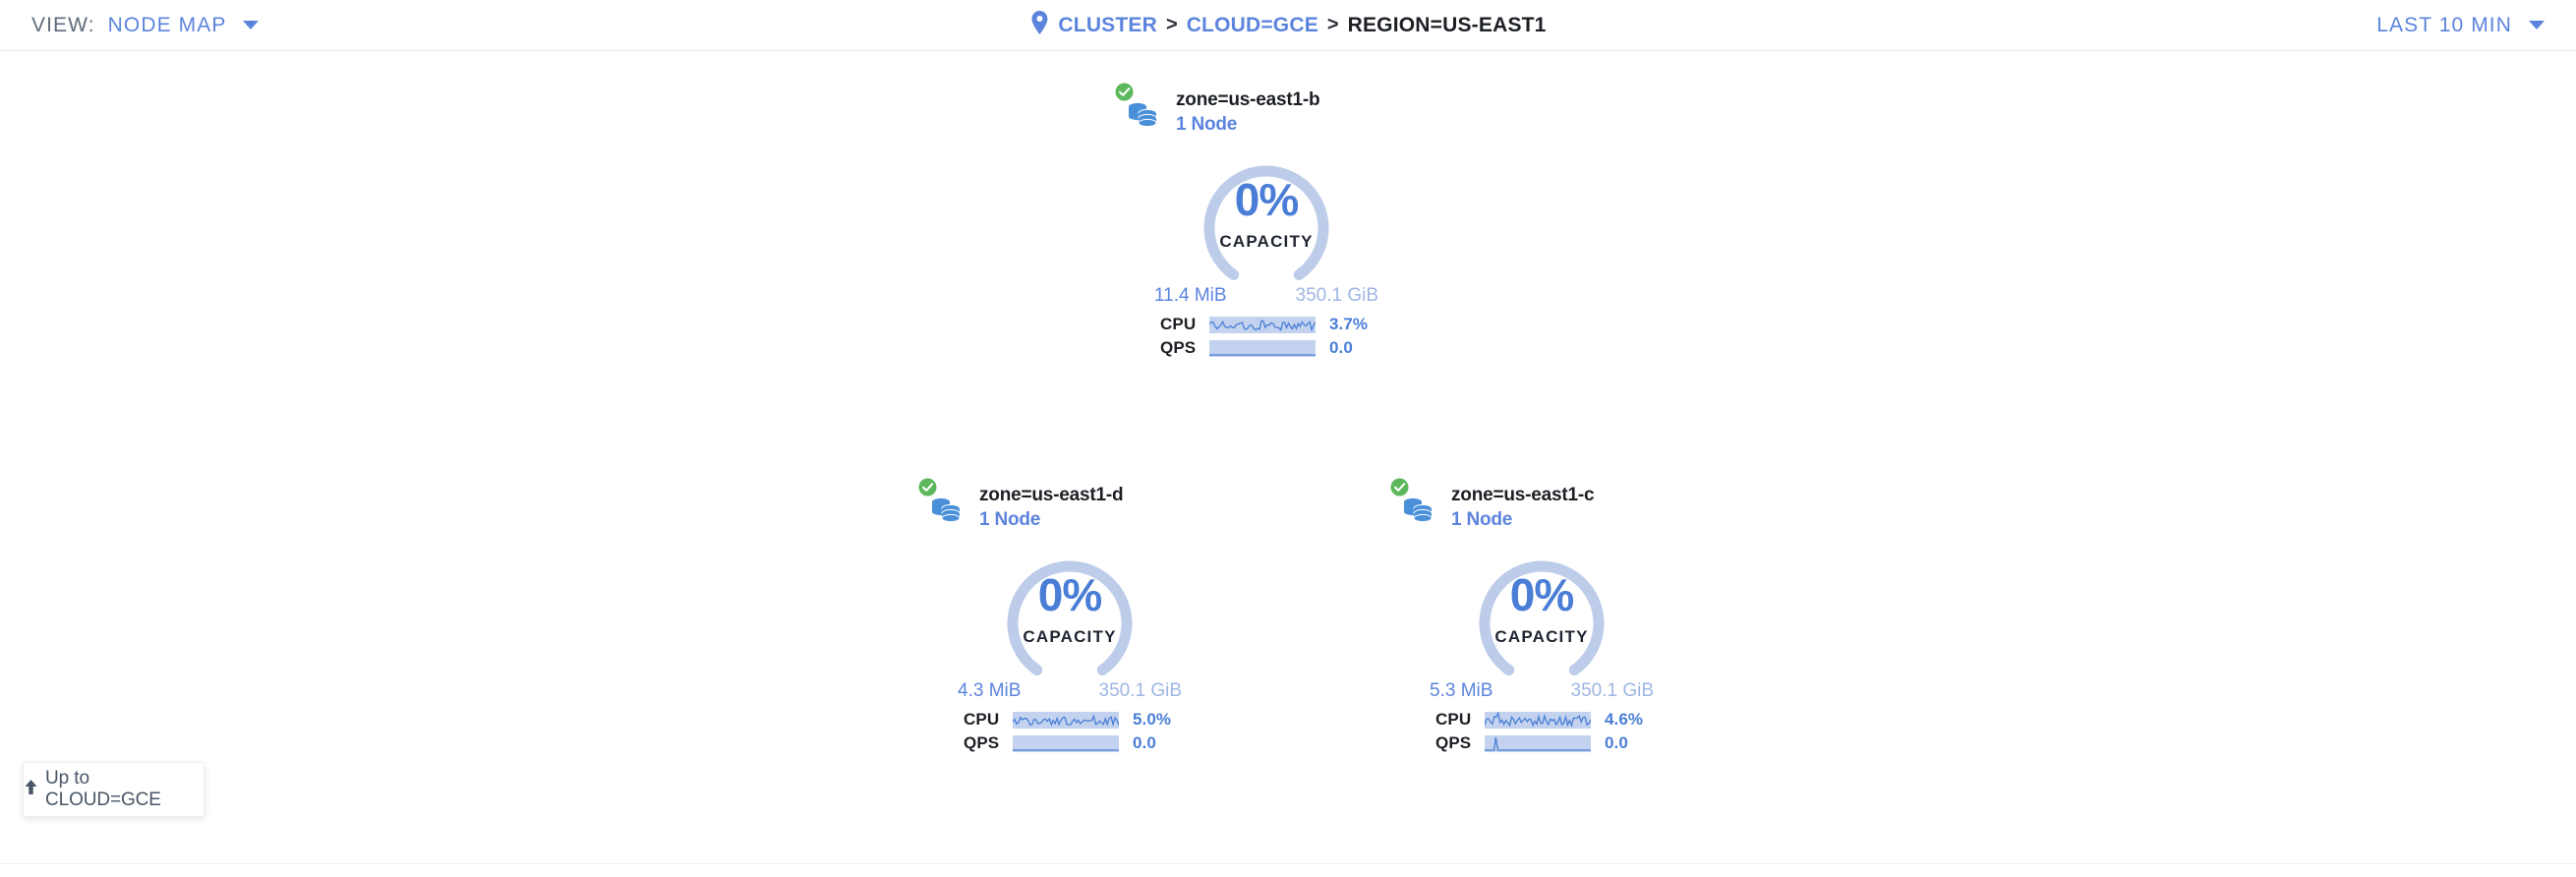 This screenshot has width=2576, height=877. I want to click on metric-row: CPU 3.7%, so click(1287, 324).